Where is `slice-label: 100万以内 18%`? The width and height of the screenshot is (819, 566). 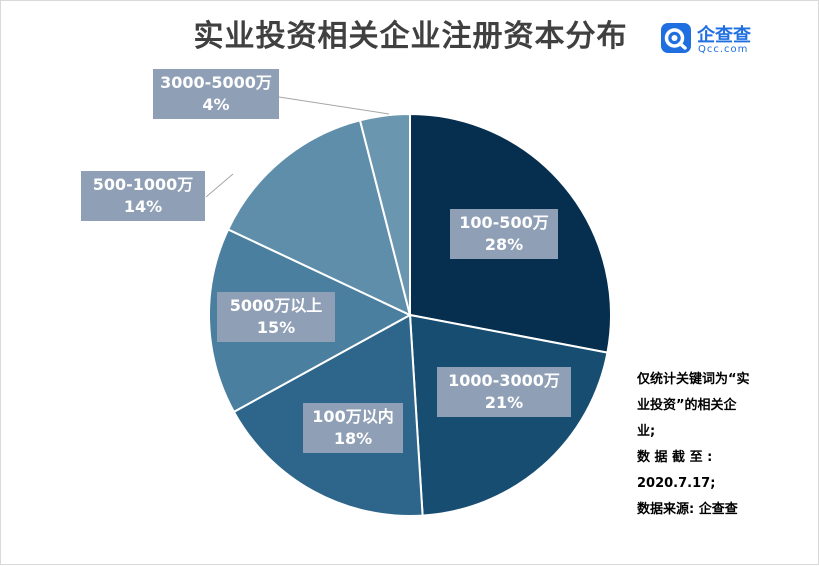 slice-label: 100万以内 18% is located at coordinates (353, 428).